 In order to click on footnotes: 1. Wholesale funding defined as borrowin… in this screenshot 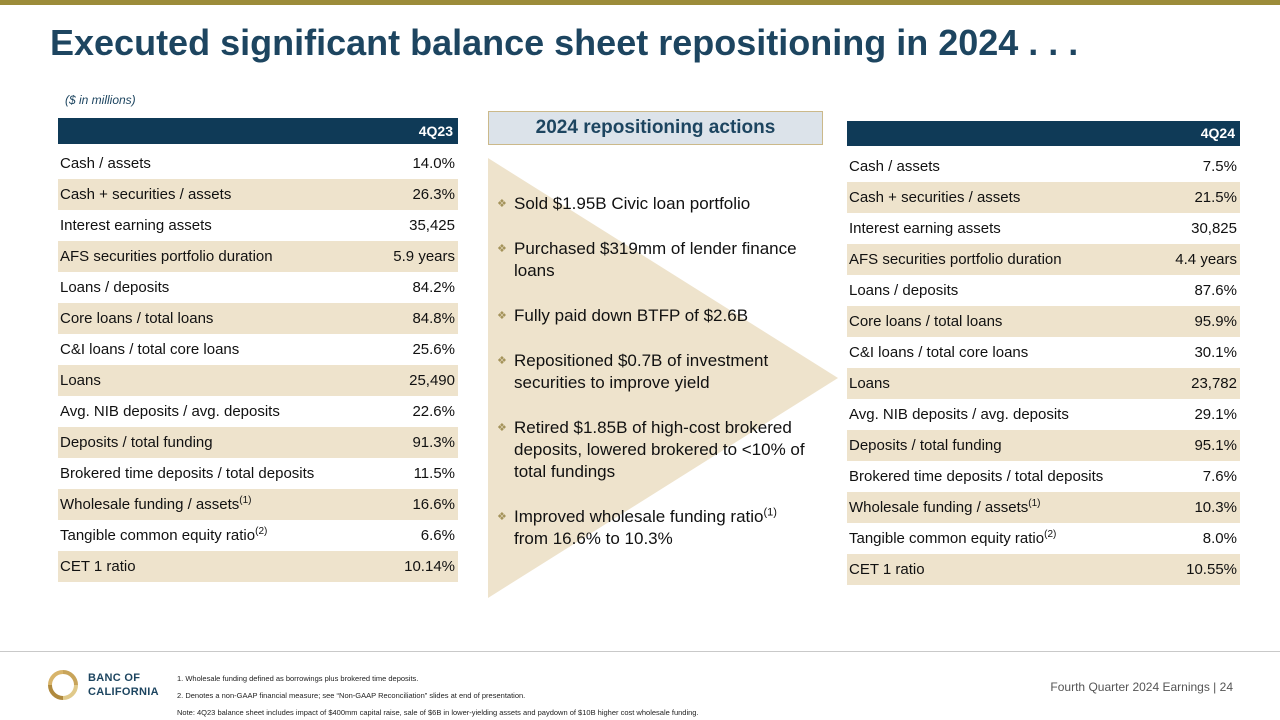, I will do `click(438, 695)`.